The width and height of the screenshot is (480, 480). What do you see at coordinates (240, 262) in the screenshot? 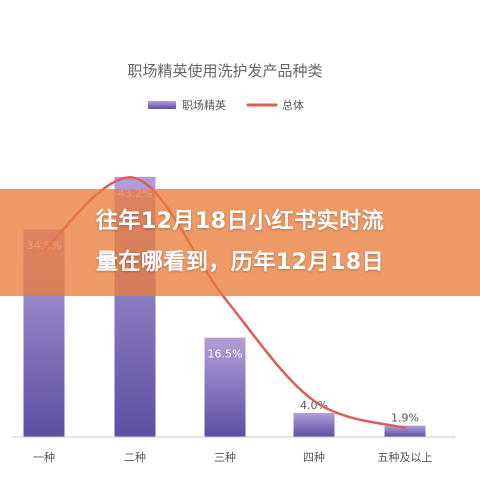
I see `banner-line-2: 量在哪看到，历年12月18日` at bounding box center [240, 262].